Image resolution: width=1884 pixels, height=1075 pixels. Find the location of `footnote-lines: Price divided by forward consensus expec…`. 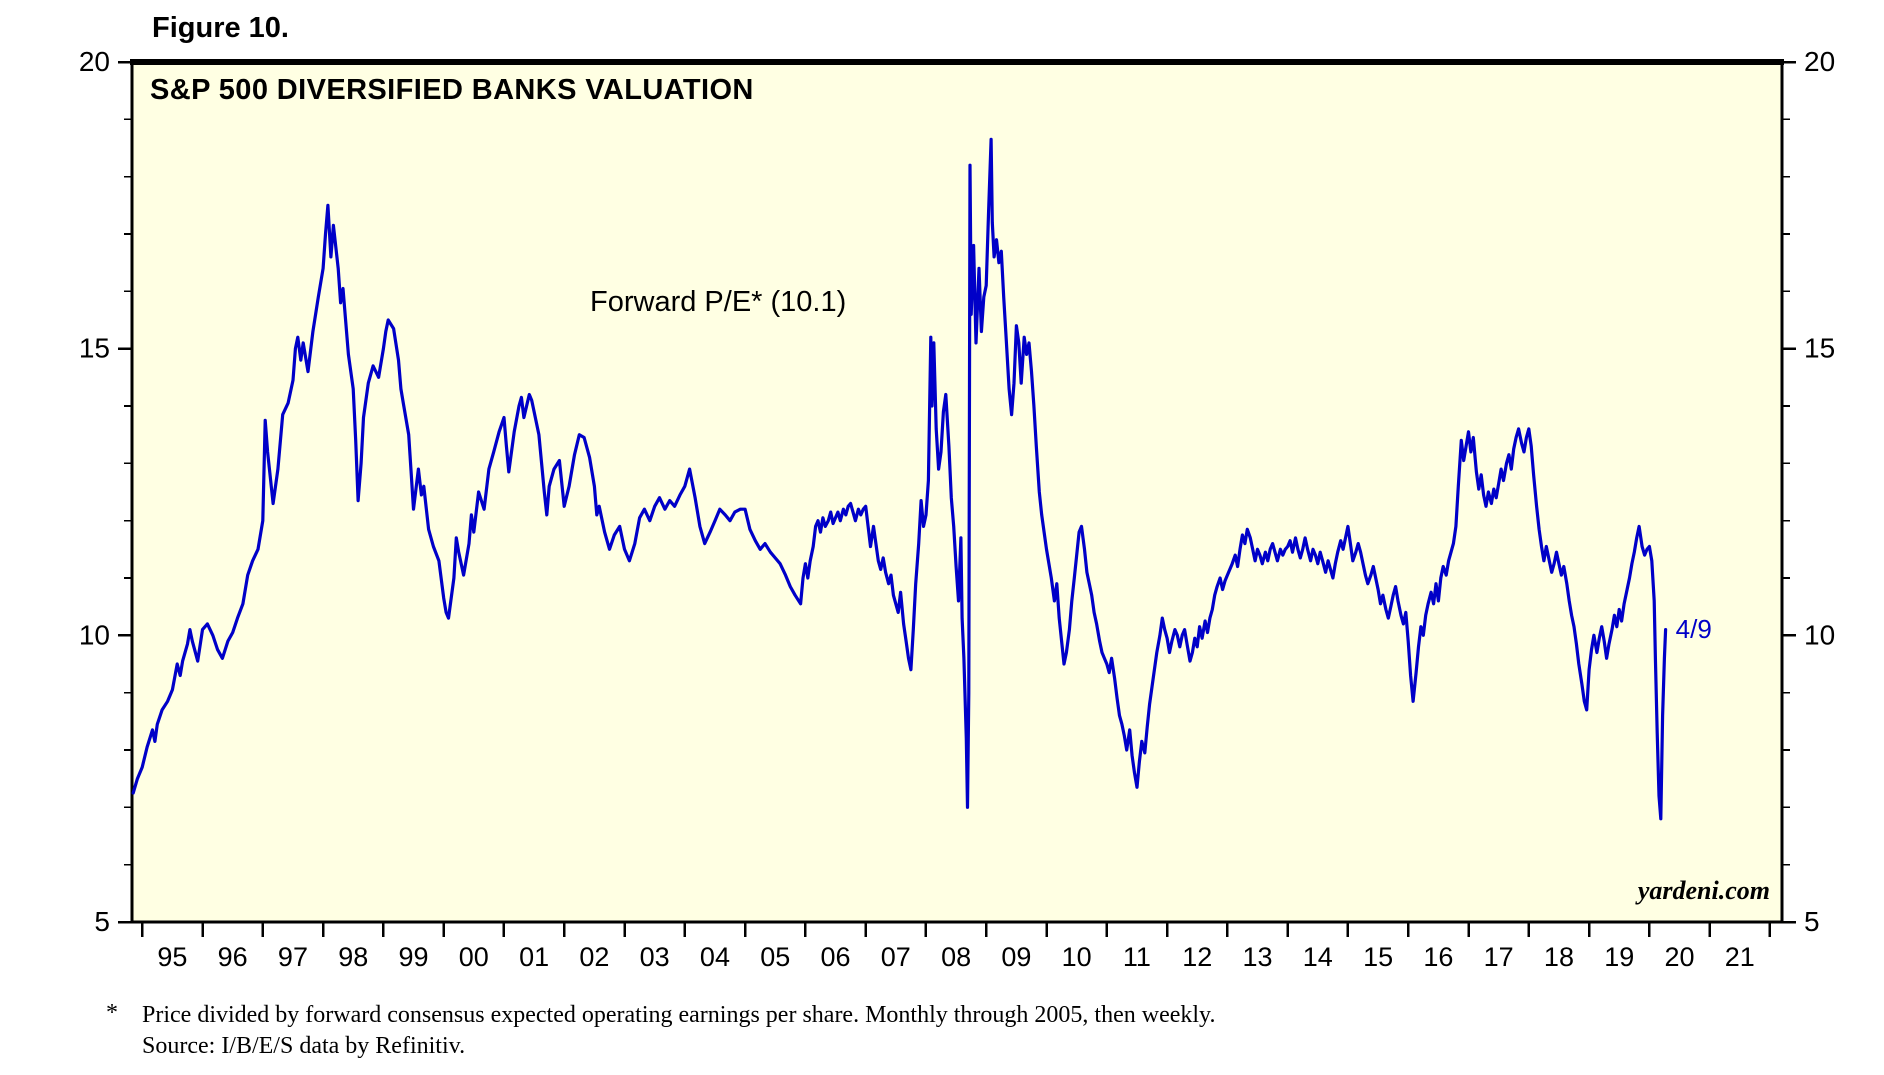

footnote-lines: Price divided by forward consensus expec… is located at coordinates (678, 1031).